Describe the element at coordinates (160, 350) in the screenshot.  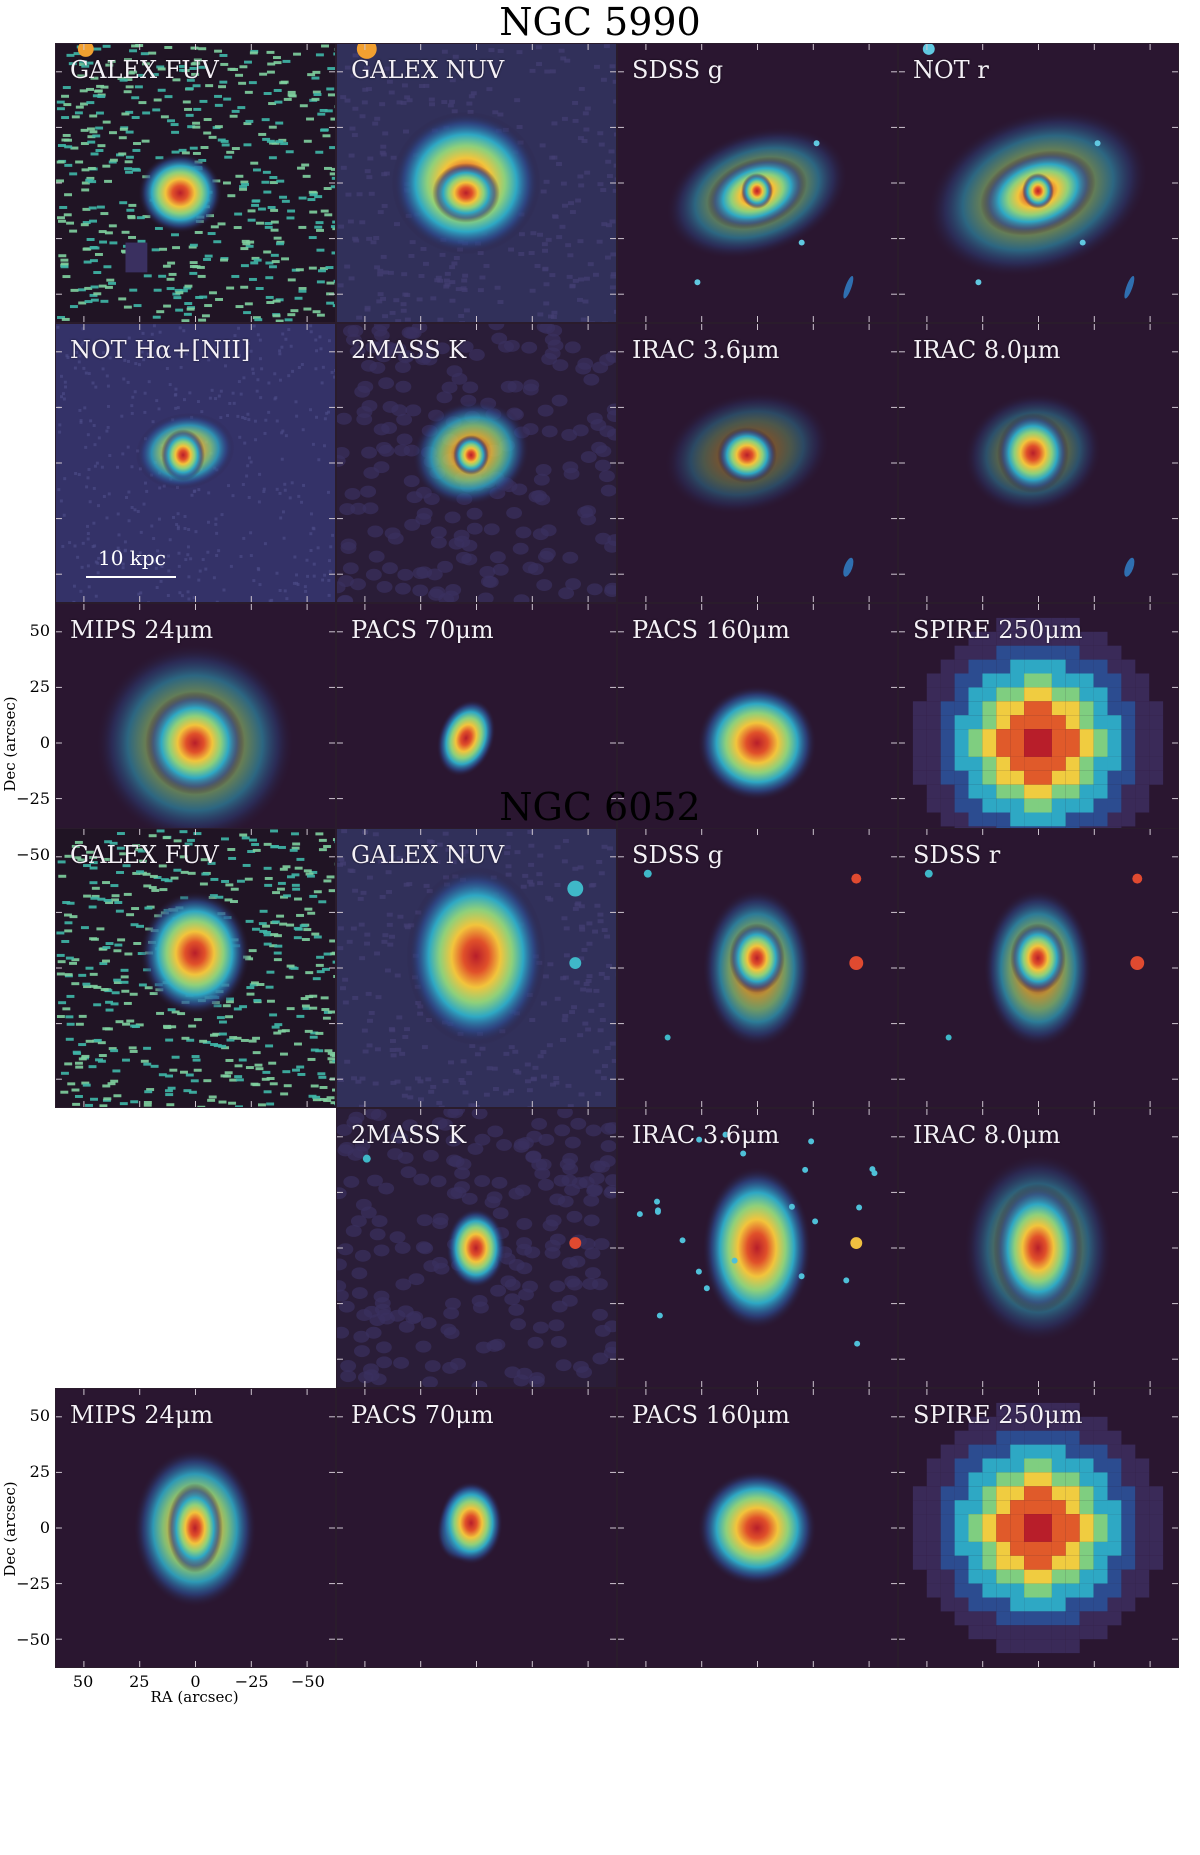
I see `panel-label: NOT Hα+[NII]` at that location.